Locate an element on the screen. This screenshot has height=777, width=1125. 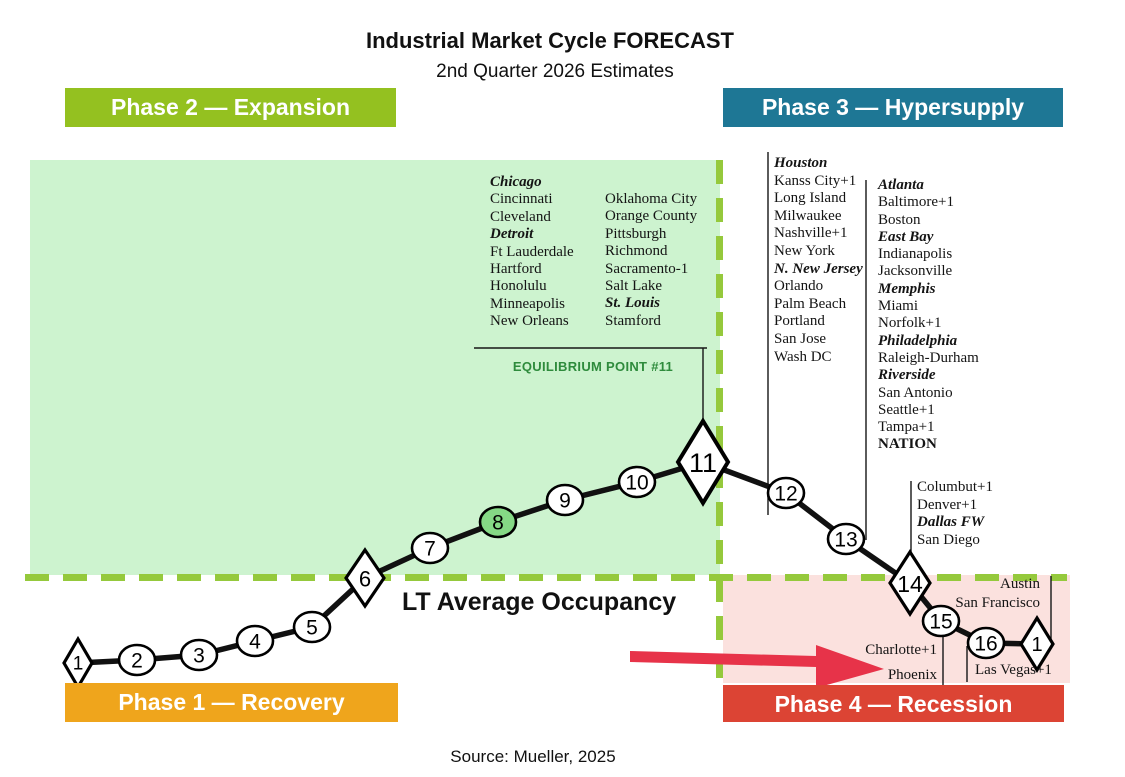
city-item: Raleigh-Durham is located at coordinates (928, 357).